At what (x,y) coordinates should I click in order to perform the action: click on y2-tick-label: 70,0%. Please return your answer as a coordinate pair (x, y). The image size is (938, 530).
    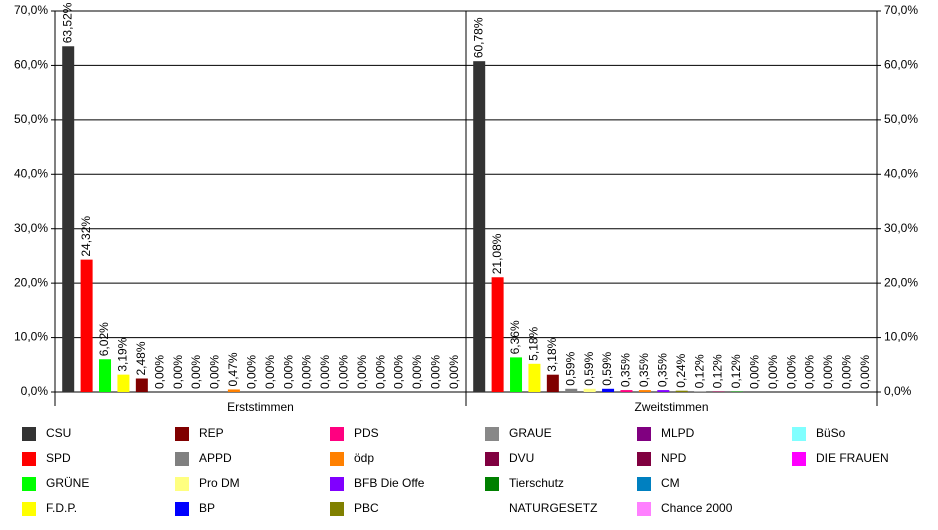
    Looking at the image, I should click on (901, 10).